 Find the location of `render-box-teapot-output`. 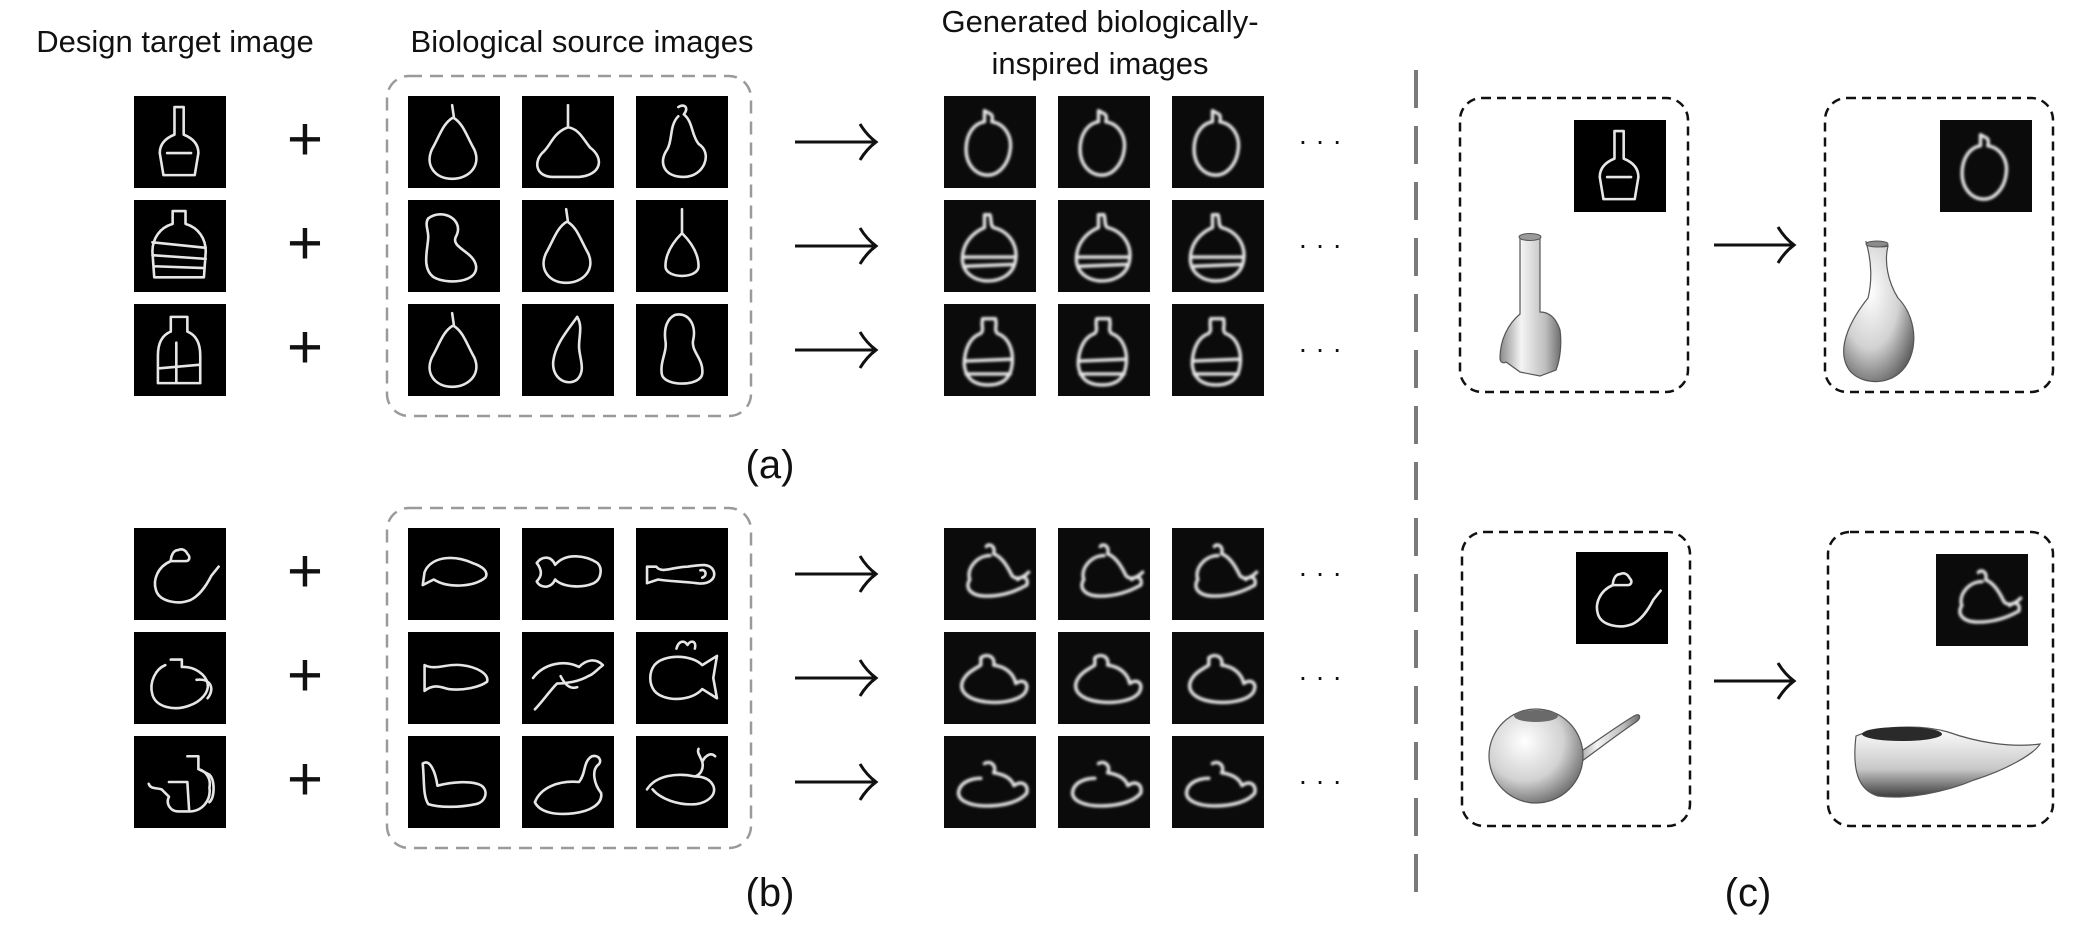

render-box-teapot-output is located at coordinates (1940, 679).